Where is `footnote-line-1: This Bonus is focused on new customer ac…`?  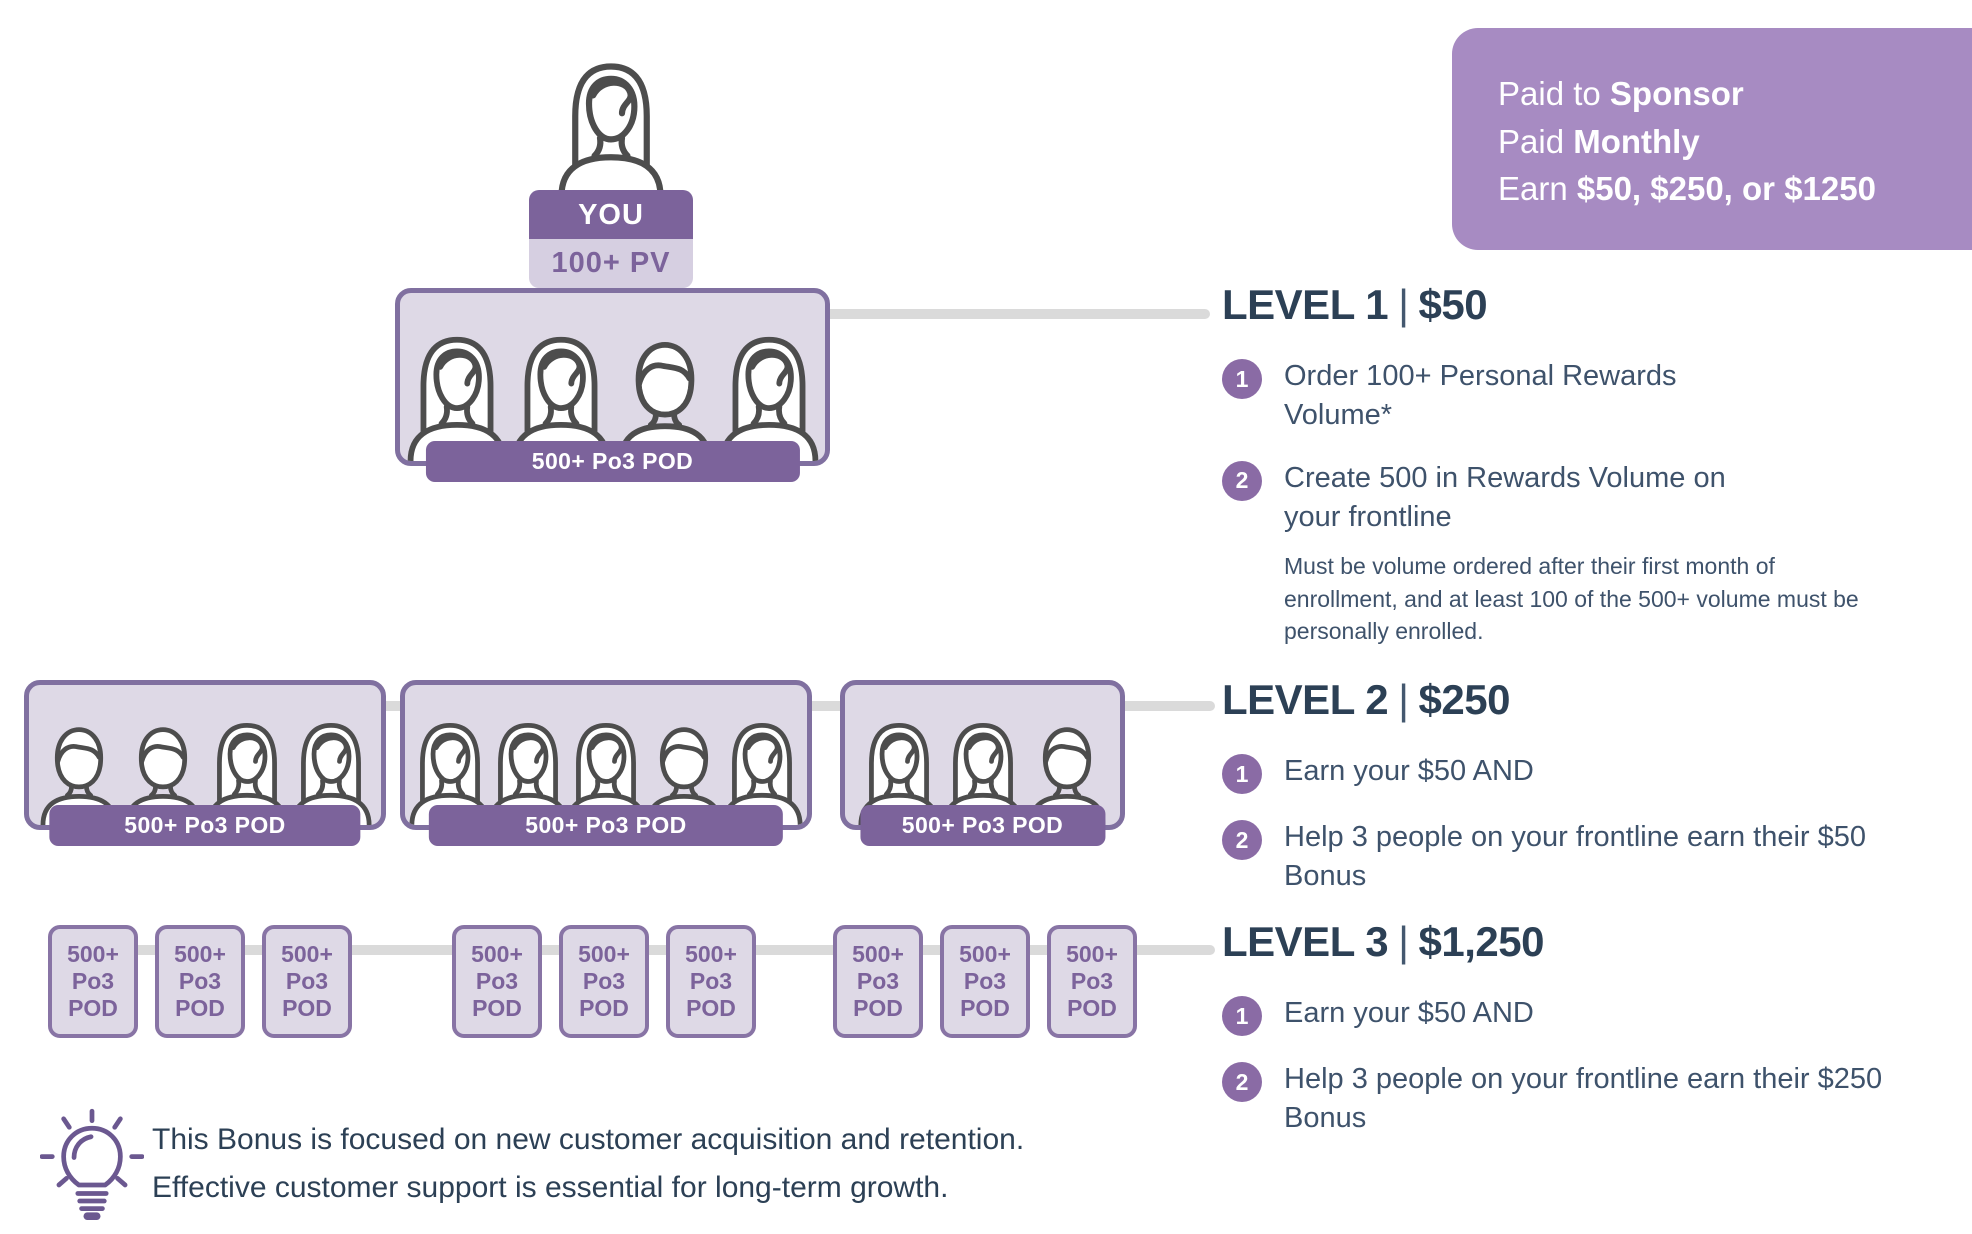 footnote-line-1: This Bonus is focused on new customer ac… is located at coordinates (588, 1139).